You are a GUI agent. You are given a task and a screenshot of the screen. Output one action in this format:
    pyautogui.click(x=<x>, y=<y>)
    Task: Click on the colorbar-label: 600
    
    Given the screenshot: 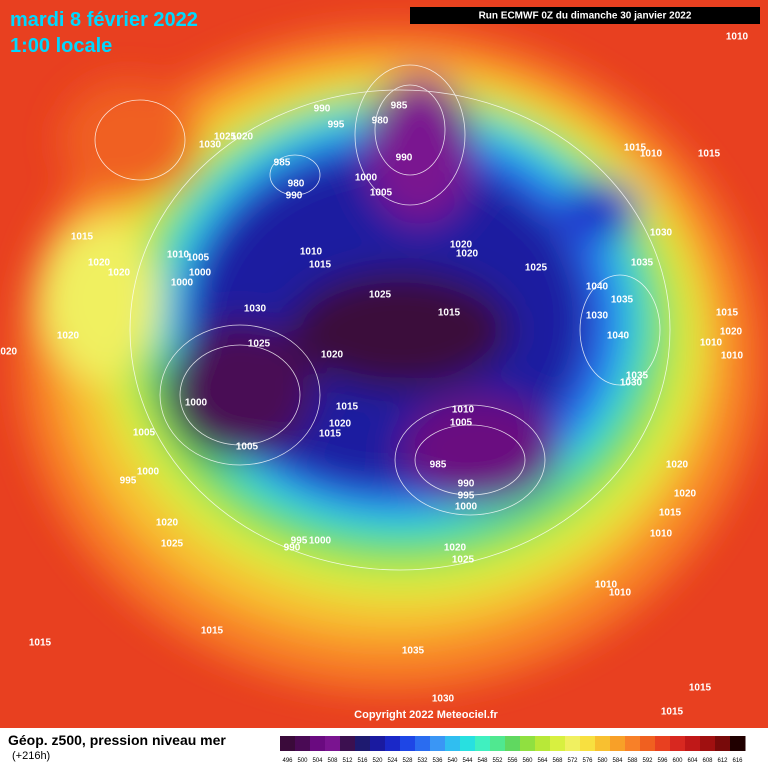 What is the action you would take?
    pyautogui.click(x=677, y=761)
    